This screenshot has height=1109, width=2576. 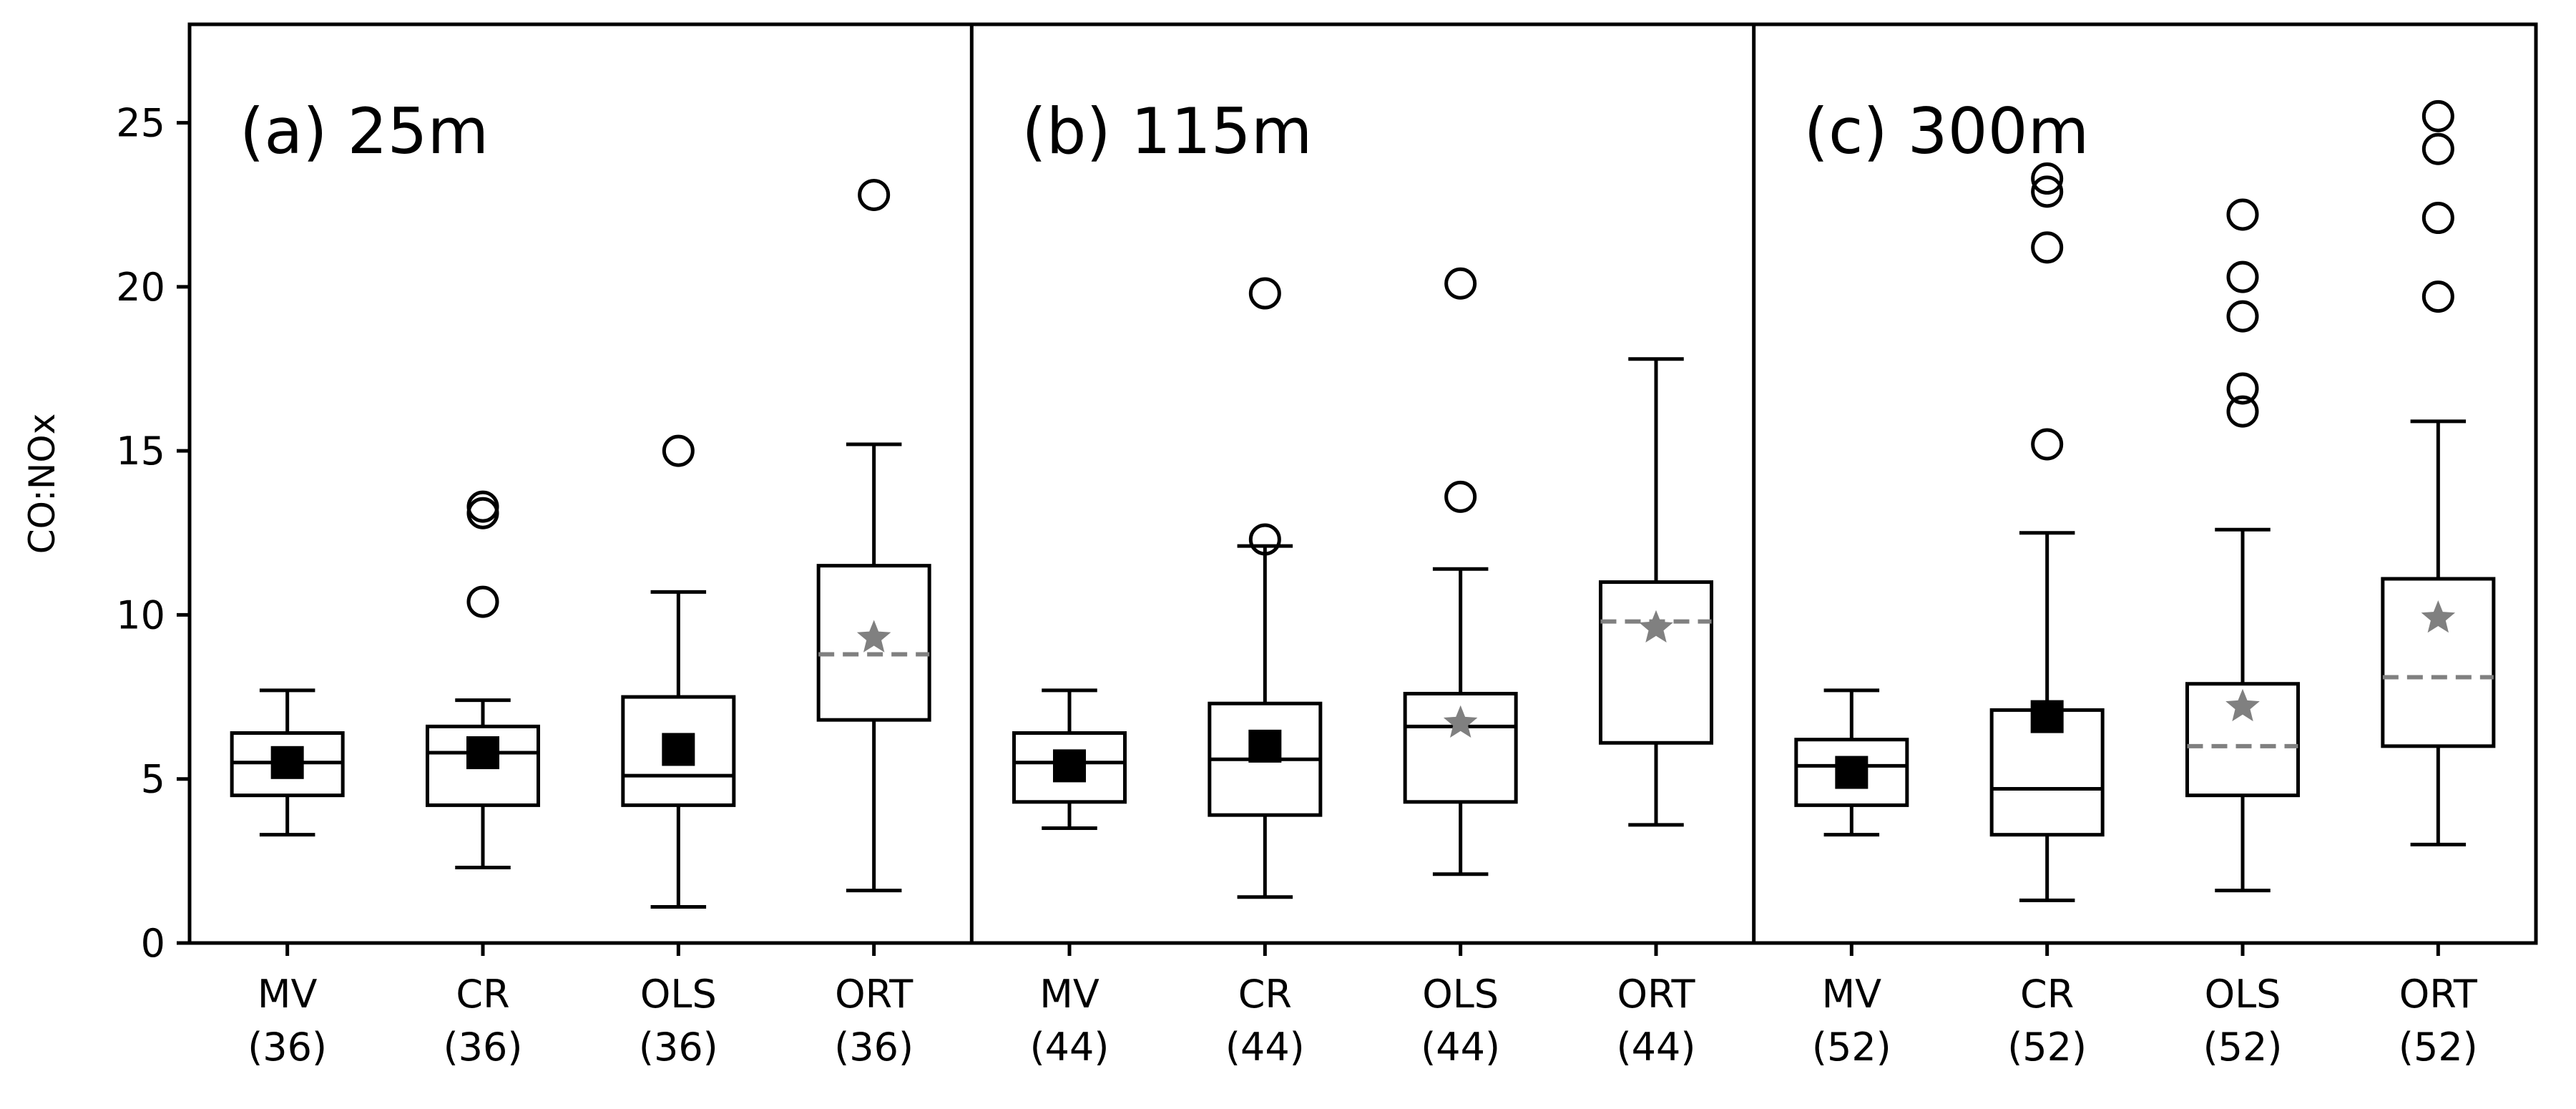 I want to click on box-group-ort: ORT (36), so click(x=873, y=624).